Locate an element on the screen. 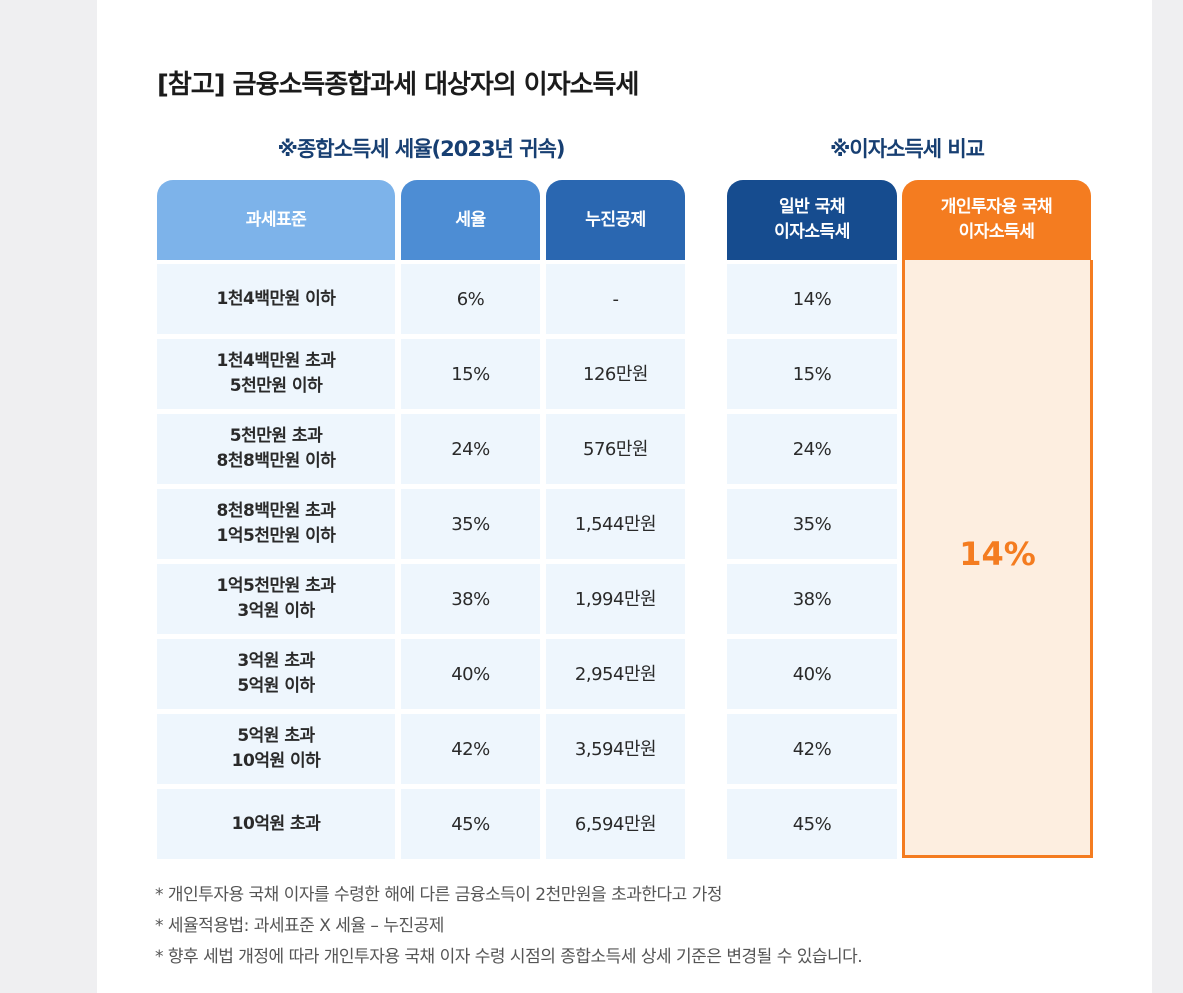  header-tax-base: 과세표준 is located at coordinates (276, 220).